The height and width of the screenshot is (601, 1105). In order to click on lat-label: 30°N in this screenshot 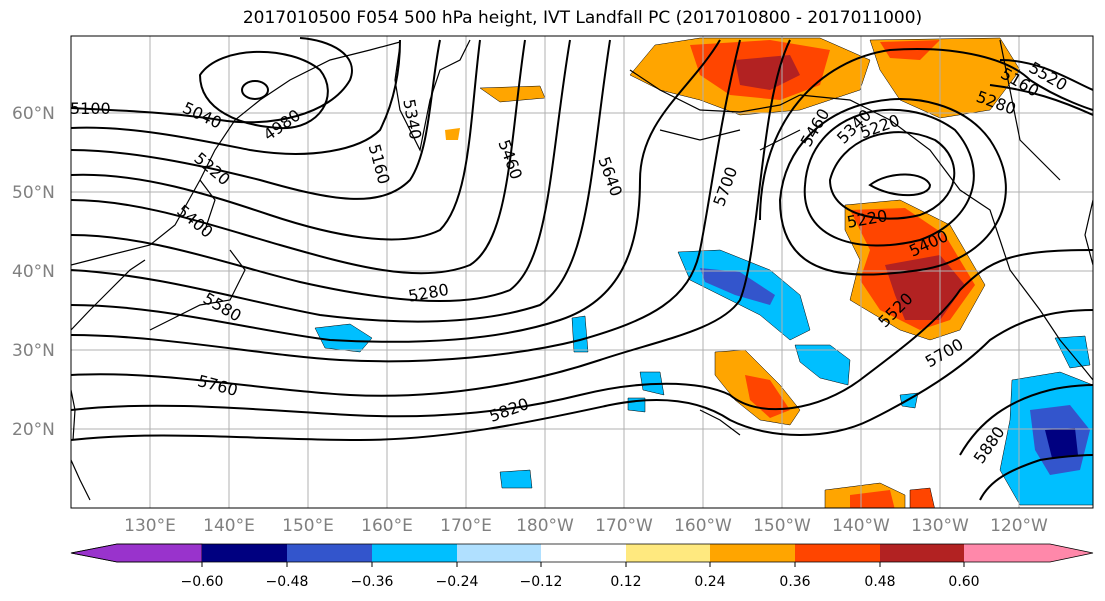, I will do `click(33, 351)`.